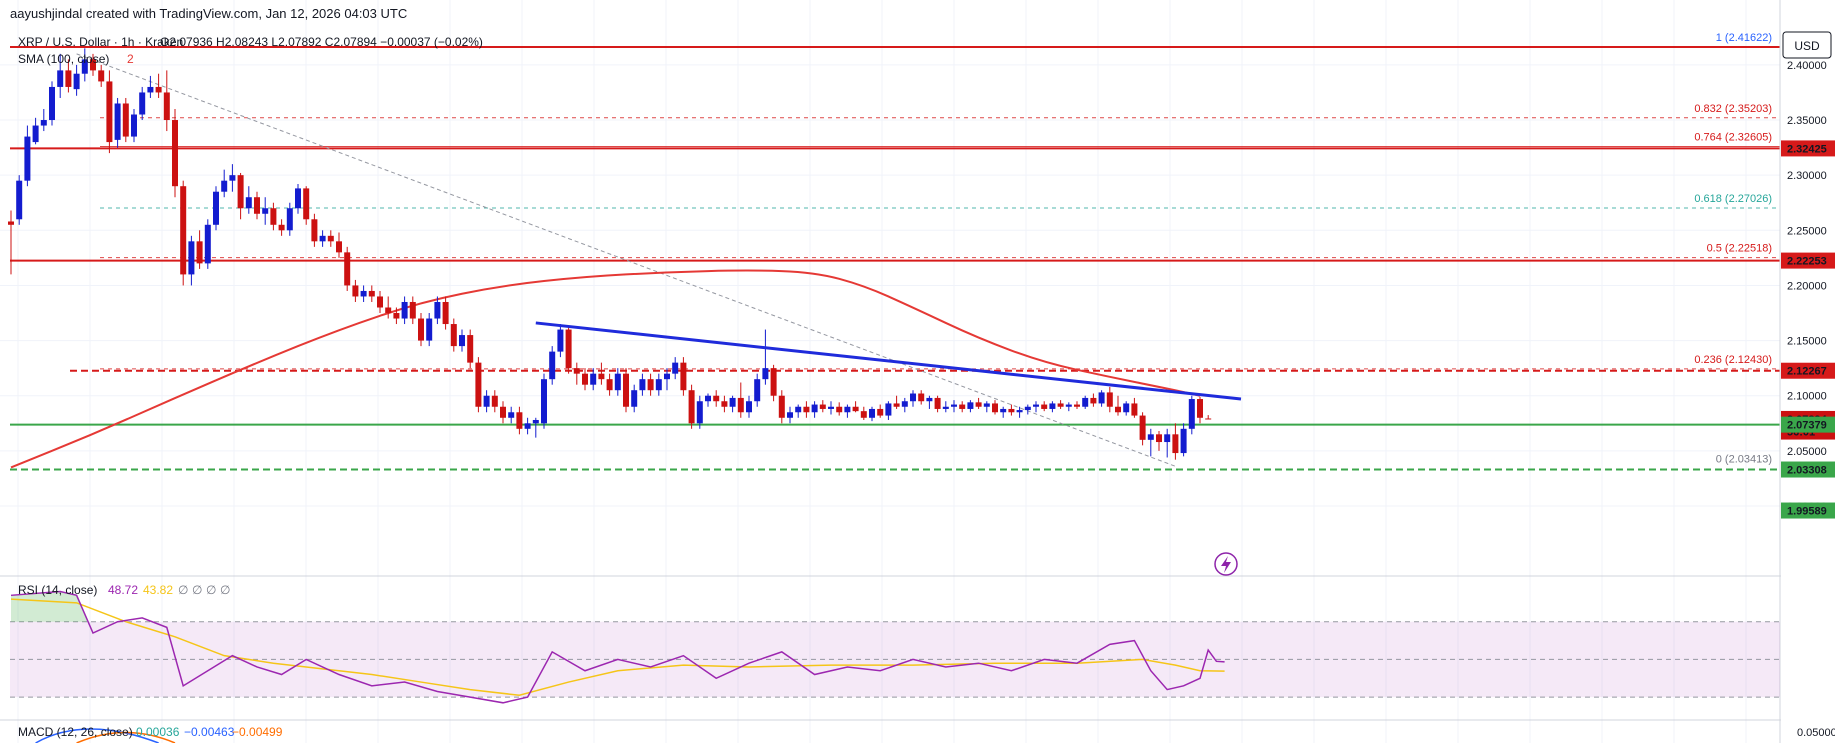 The image size is (1835, 743). I want to click on currency-button, so click(1807, 45).